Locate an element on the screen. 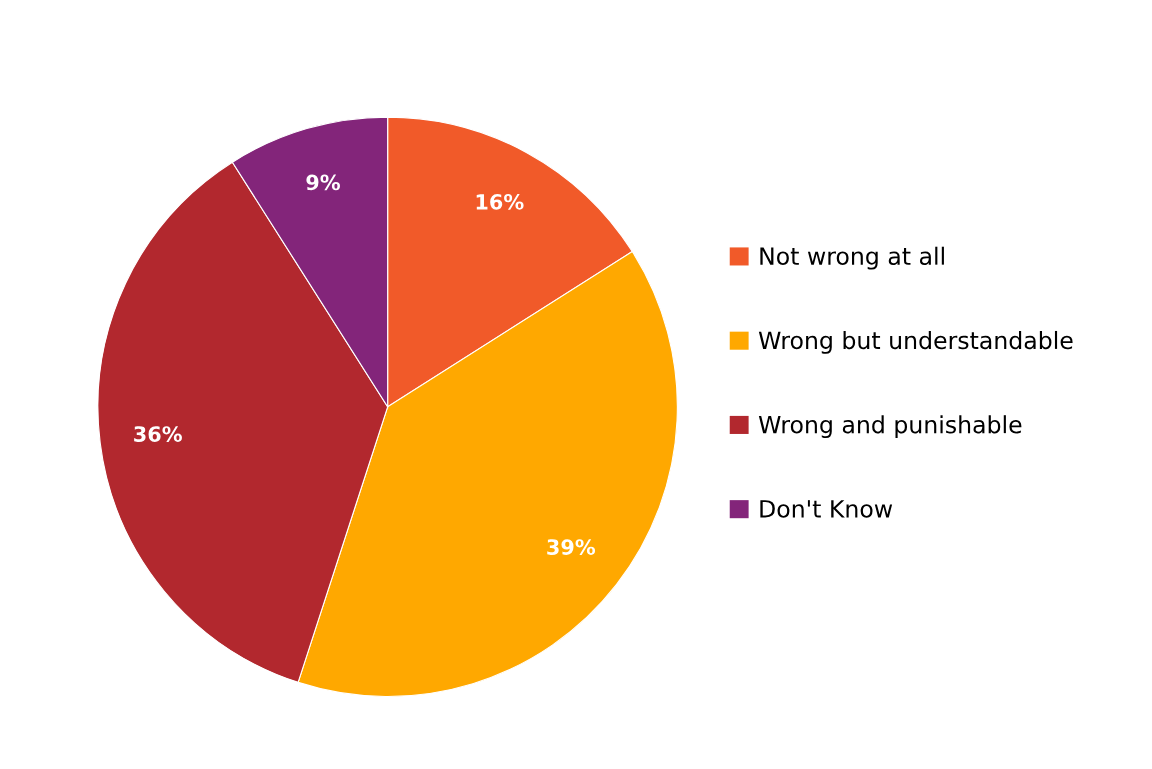  data-label: 36% is located at coordinates (158, 434).